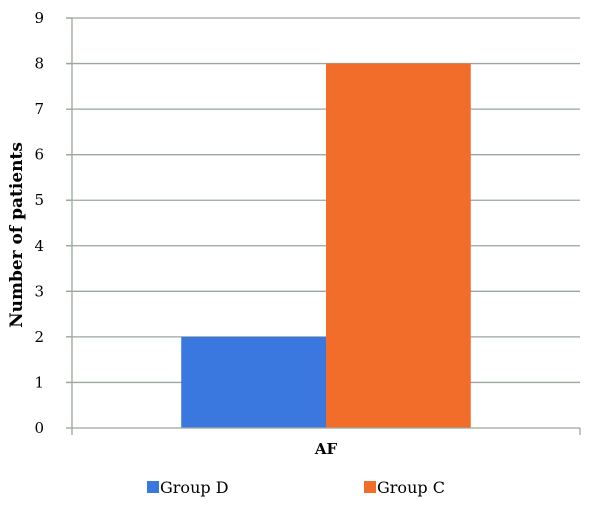 Image resolution: width=600 pixels, height=509 pixels. Describe the element at coordinates (39, 64) in the screenshot. I see `y-tick-label: 8` at that location.